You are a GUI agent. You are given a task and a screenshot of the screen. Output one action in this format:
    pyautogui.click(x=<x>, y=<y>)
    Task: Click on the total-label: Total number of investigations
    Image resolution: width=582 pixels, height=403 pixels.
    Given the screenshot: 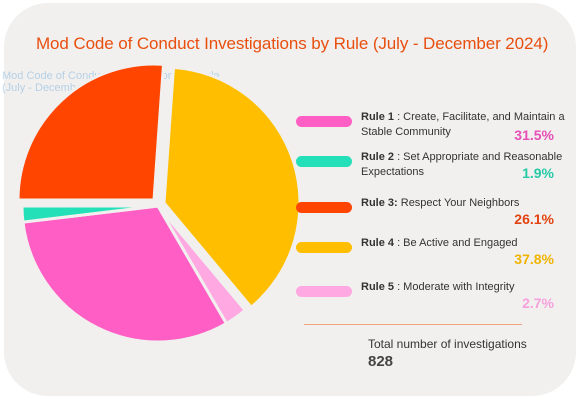 What is the action you would take?
    pyautogui.click(x=447, y=344)
    